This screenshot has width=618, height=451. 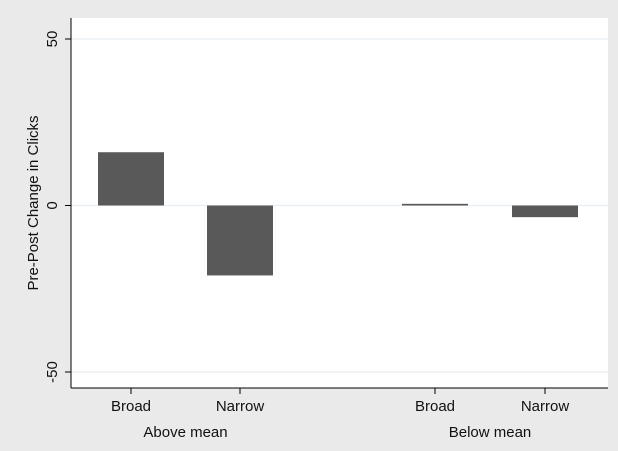 What do you see at coordinates (490, 432) in the screenshot?
I see `group-label: Below mean` at bounding box center [490, 432].